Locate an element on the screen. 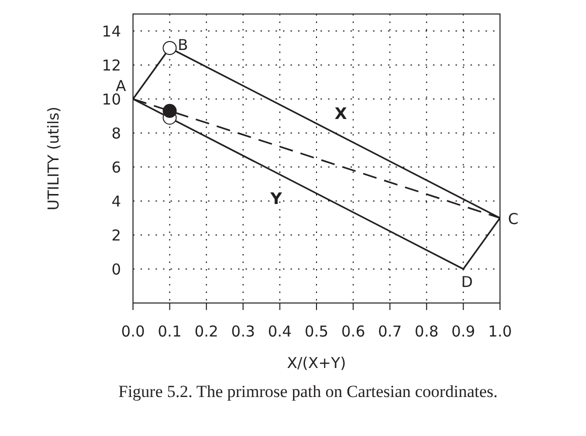 This screenshot has width=586, height=436. y-tick-label: 4 is located at coordinates (116, 201).